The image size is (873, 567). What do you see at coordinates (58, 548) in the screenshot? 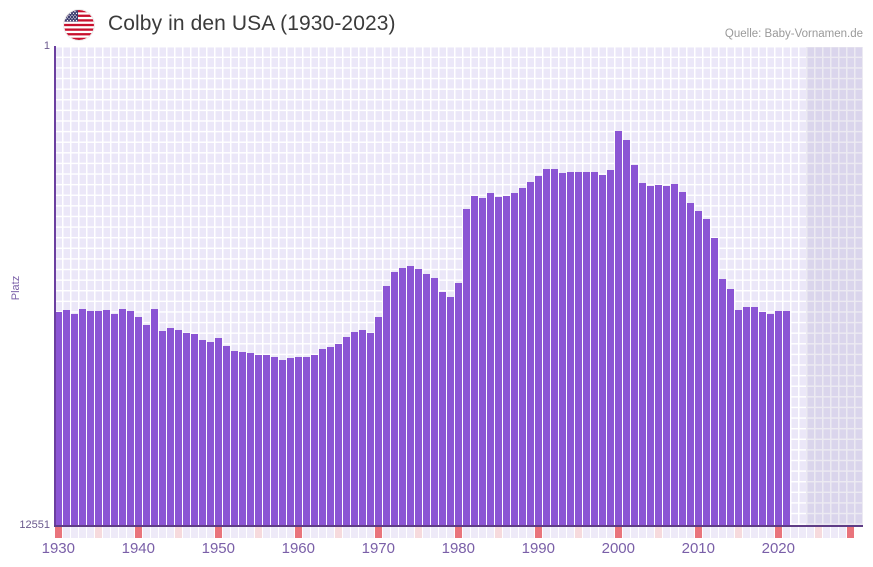
I see `x-axis-tick-label: 1930` at bounding box center [58, 548].